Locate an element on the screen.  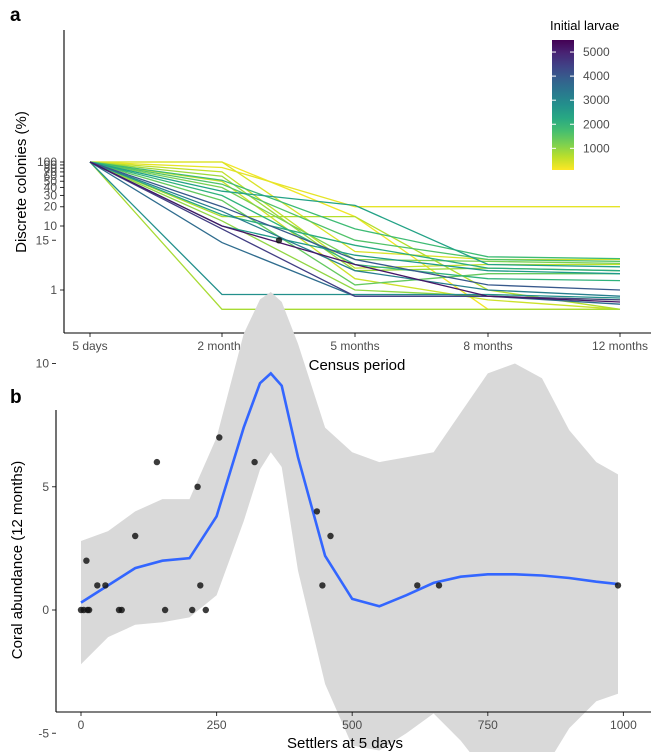
y-tick-label: 20 is located at coordinates (51, 207).